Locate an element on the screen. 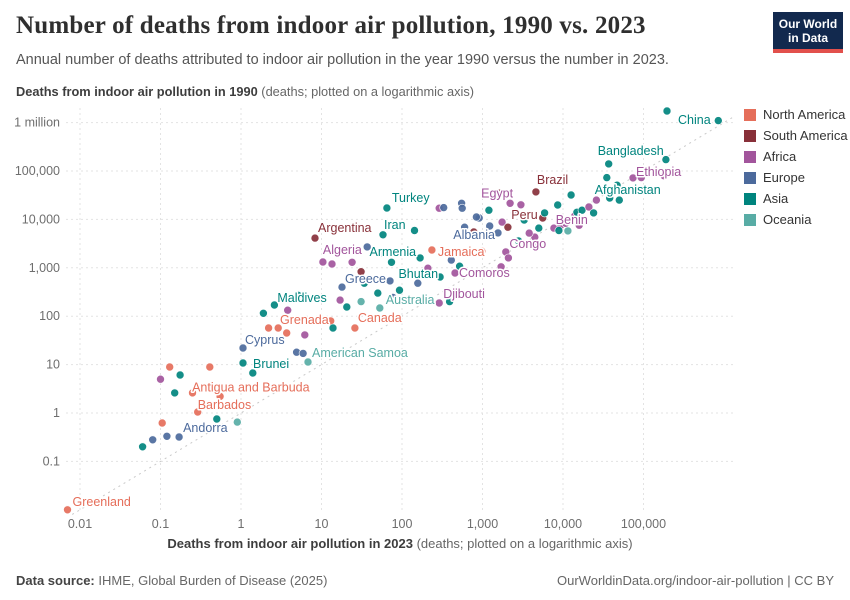 This screenshot has height=600, width=850. data-point-china is located at coordinates (667, 111).